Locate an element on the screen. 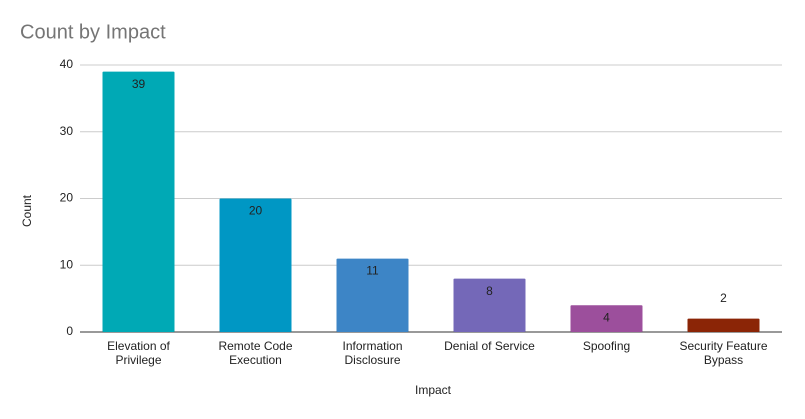 The image size is (805, 419). value-label: 4 is located at coordinates (606, 317).